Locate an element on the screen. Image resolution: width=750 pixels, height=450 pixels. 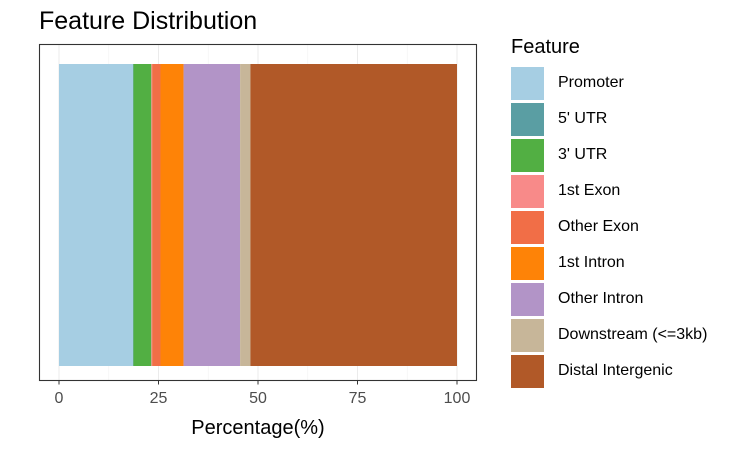
legend-item-3-utr: 3' UTR is located at coordinates (609, 155).